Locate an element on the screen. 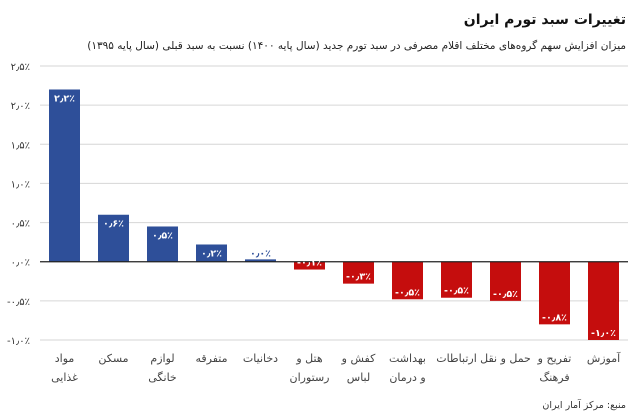 Image resolution: width=640 pixels, height=417 pixels. y-tick-label: ۱٫۰٪ is located at coordinates (20, 184).